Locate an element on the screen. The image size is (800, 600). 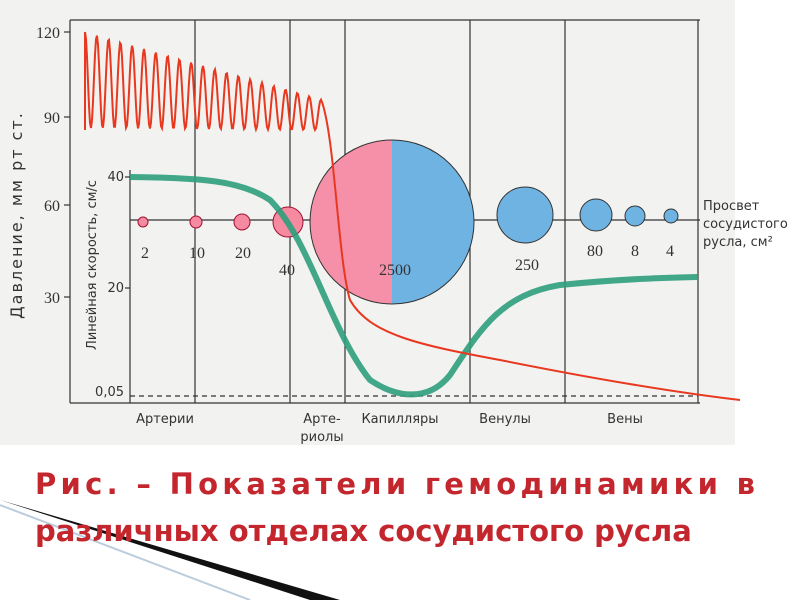
area-title: русла, см² is located at coordinates (738, 242).